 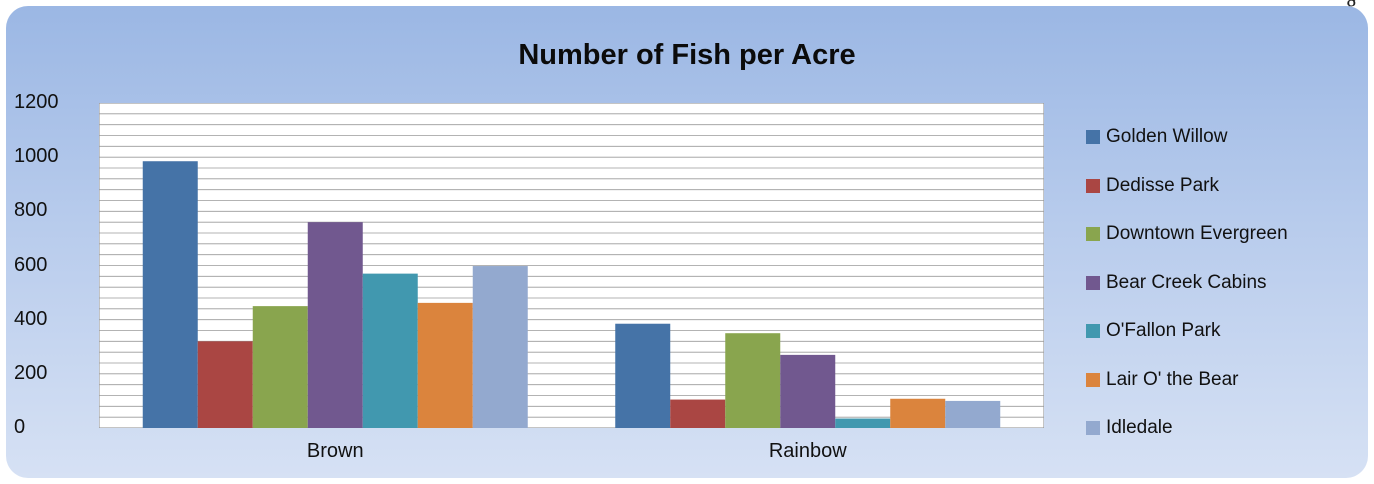 I want to click on legend-item: Idledale, so click(x=1129, y=428).